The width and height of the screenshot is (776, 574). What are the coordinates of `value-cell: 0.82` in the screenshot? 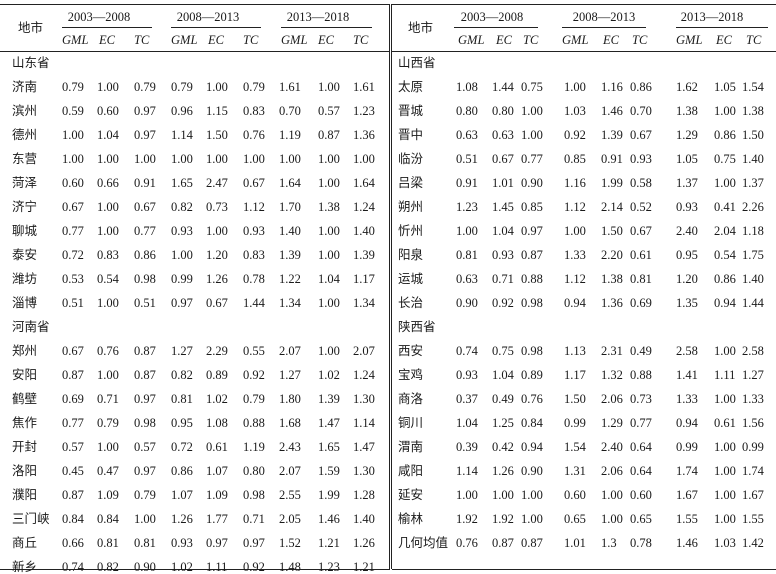 It's located at (108, 567).